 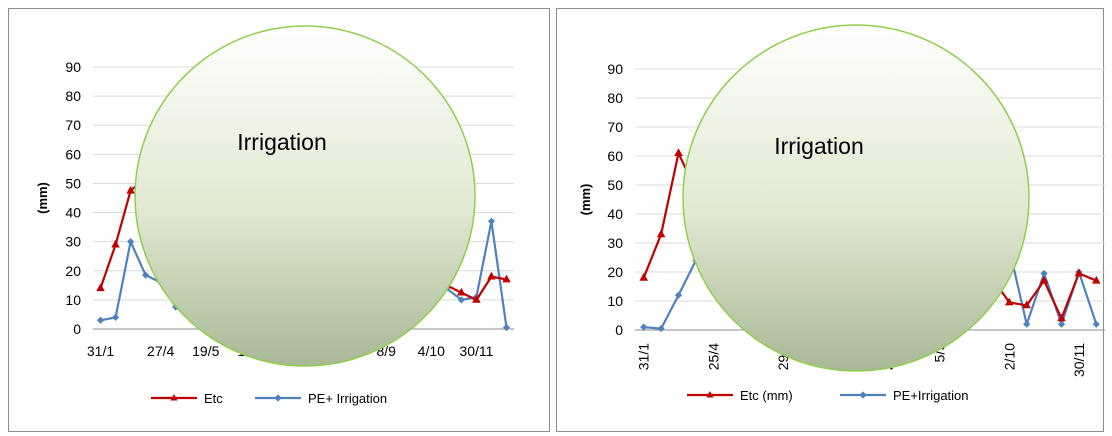 I want to click on x-tick-label: 4/10, so click(x=431, y=351).